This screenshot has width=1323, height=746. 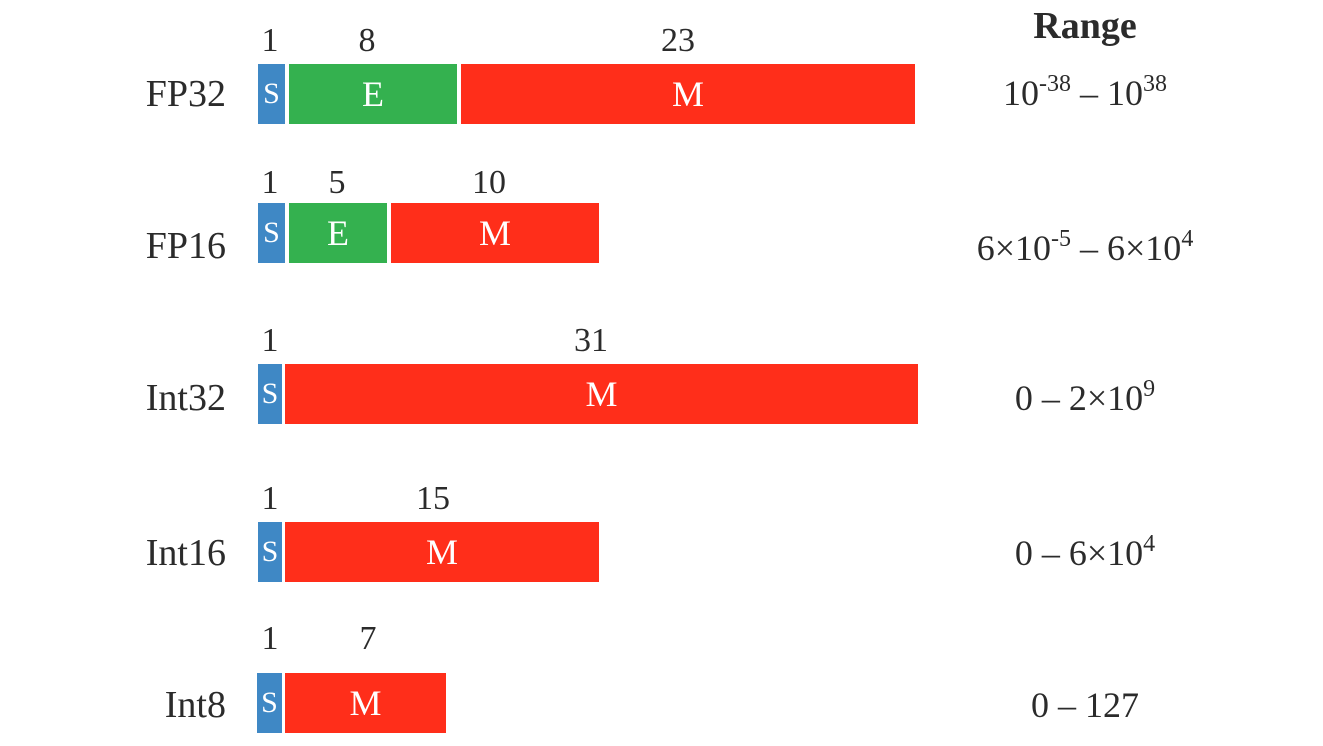 I want to click on range-min-base: 10, so click(x=1021, y=93).